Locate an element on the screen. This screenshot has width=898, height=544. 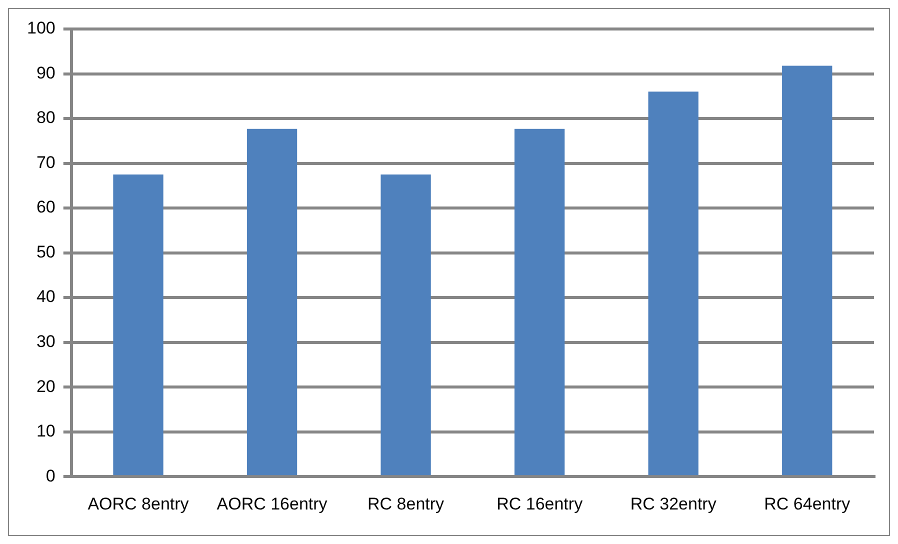
x-tick-label: AORC 8entry is located at coordinates (139, 504).